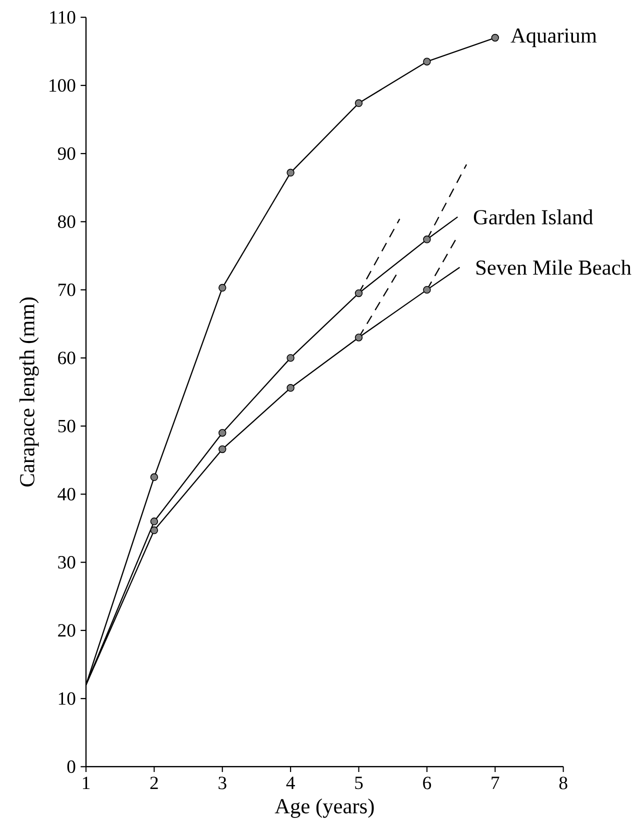  What do you see at coordinates (553, 38) in the screenshot?
I see `annotation: Aquarium` at bounding box center [553, 38].